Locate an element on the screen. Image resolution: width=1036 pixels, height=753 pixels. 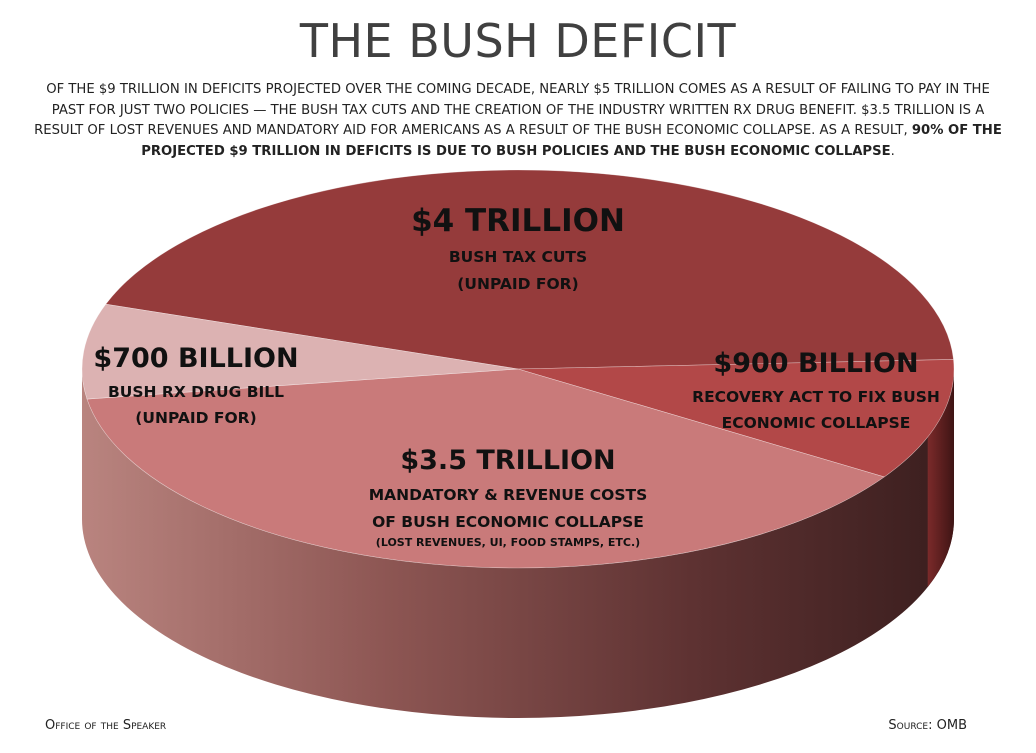
footer-office: Office of the Speaker is located at coordinates (106, 725).